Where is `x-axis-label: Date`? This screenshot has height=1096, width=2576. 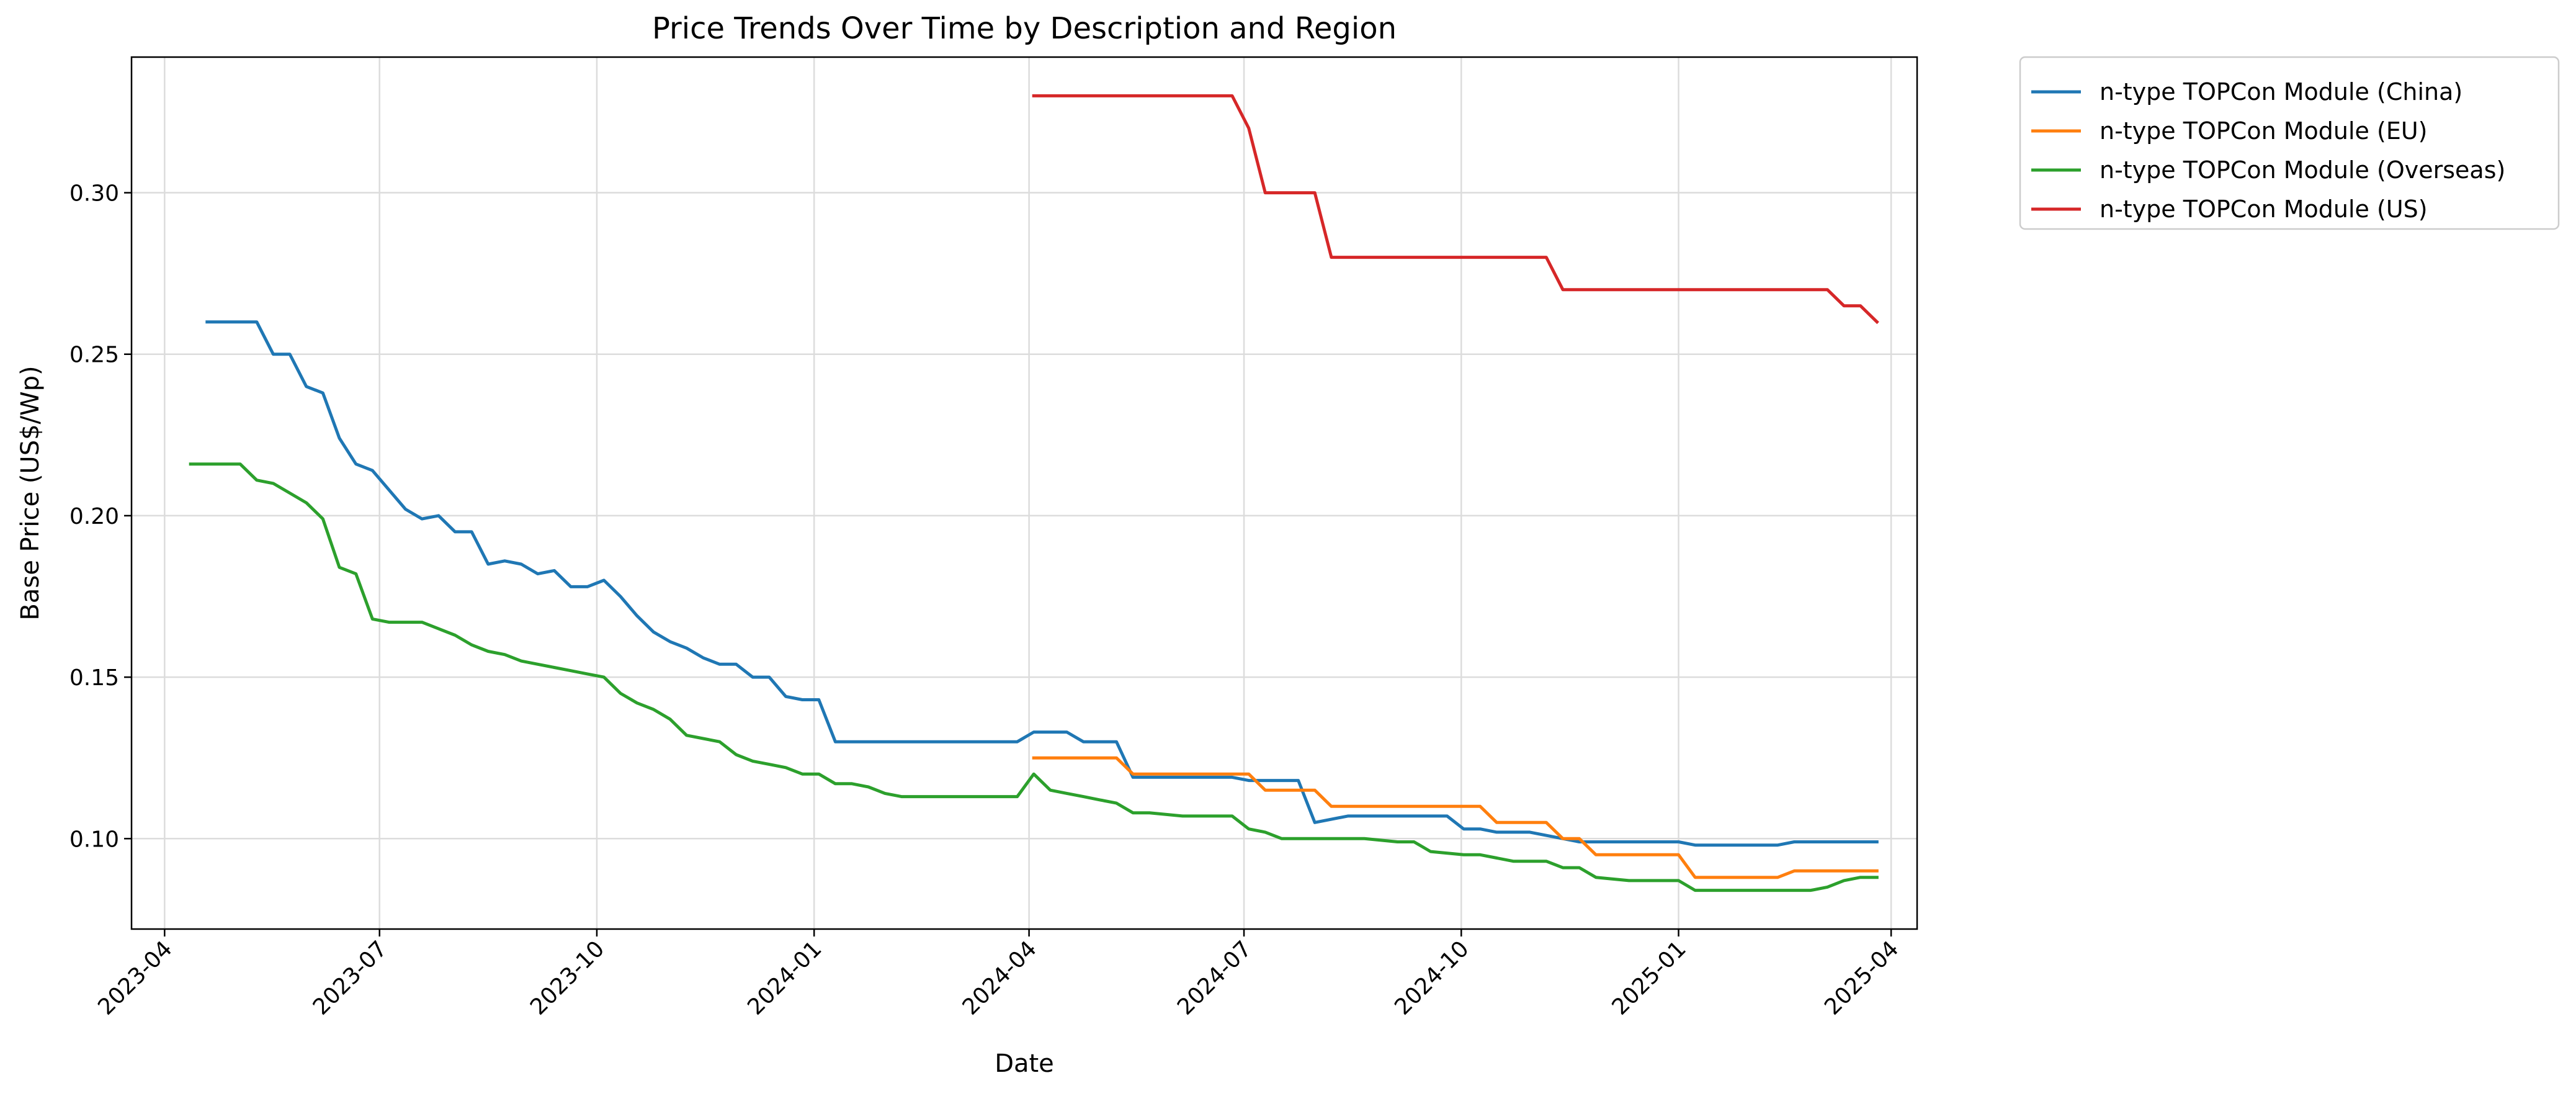 x-axis-label: Date is located at coordinates (1024, 1063).